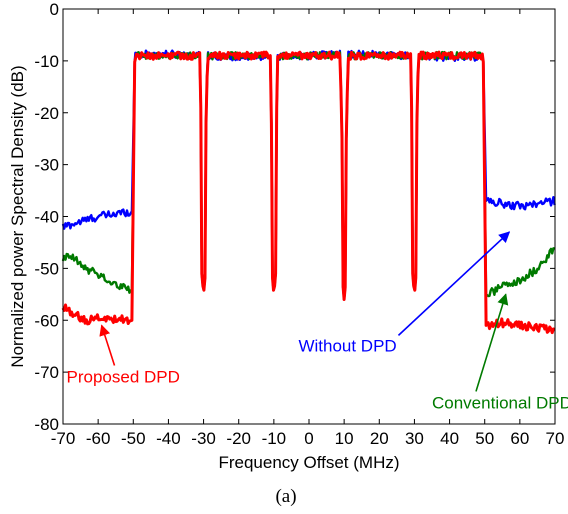  I want to click on x-tick-label: -30, so click(203, 438).